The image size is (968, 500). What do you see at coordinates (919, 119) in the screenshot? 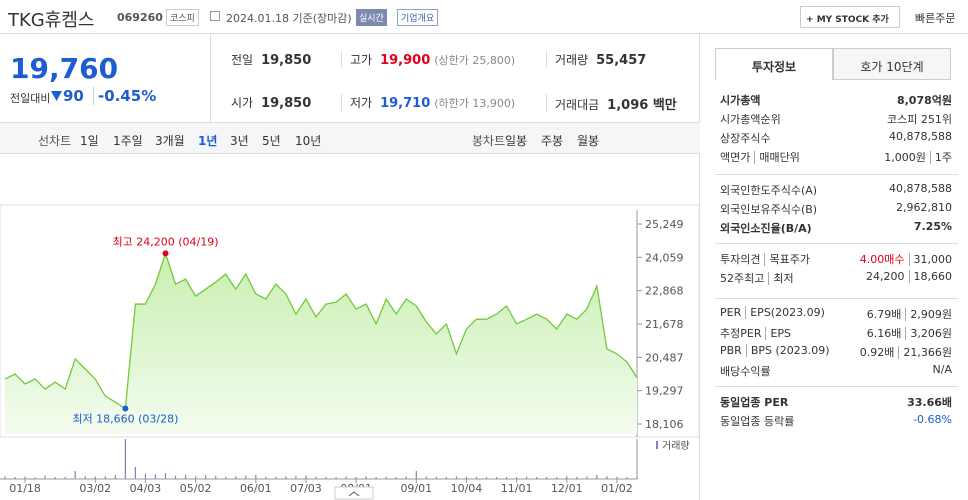
I see `info-value: 코스피 251위` at bounding box center [919, 119].